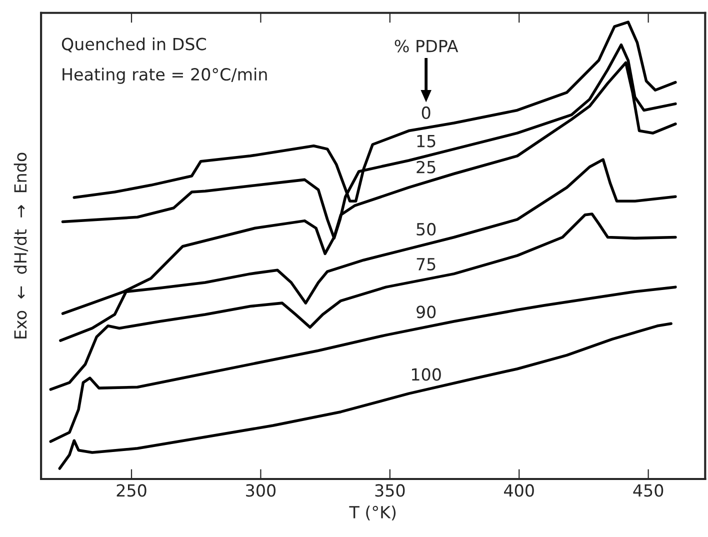 The image size is (708, 537). What do you see at coordinates (426, 264) in the screenshot?
I see `series-label: 75` at bounding box center [426, 264].